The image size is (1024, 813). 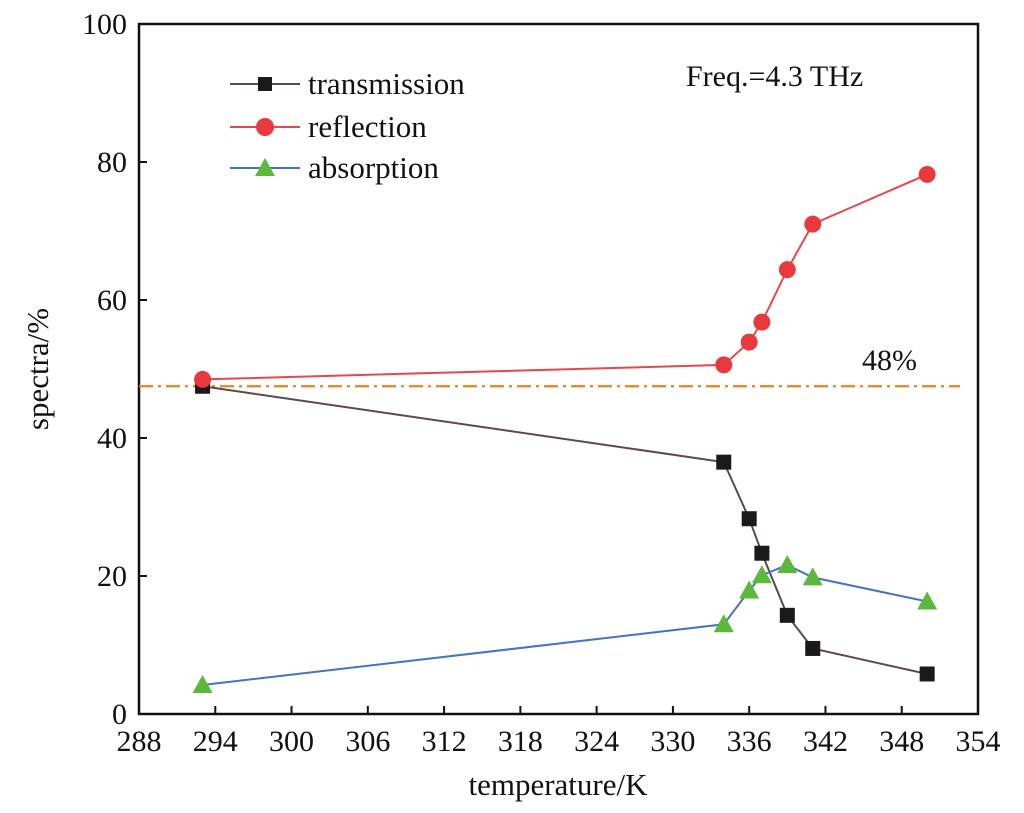 I want to click on legend-label-transmission: transmission, so click(x=386, y=83).